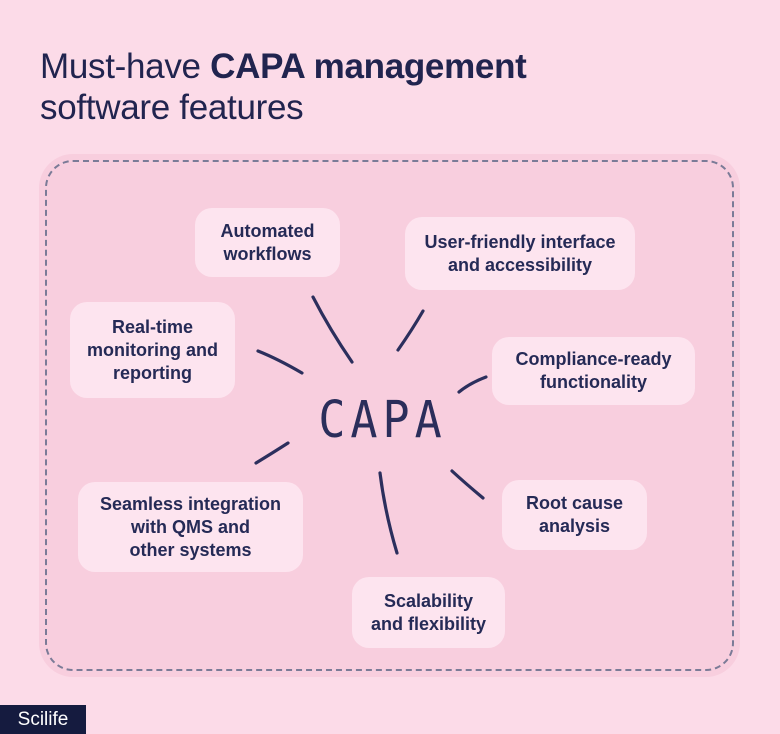  I want to click on feature-box-real-time-monitoring: Real-time monitoring and reporting, so click(152, 350).